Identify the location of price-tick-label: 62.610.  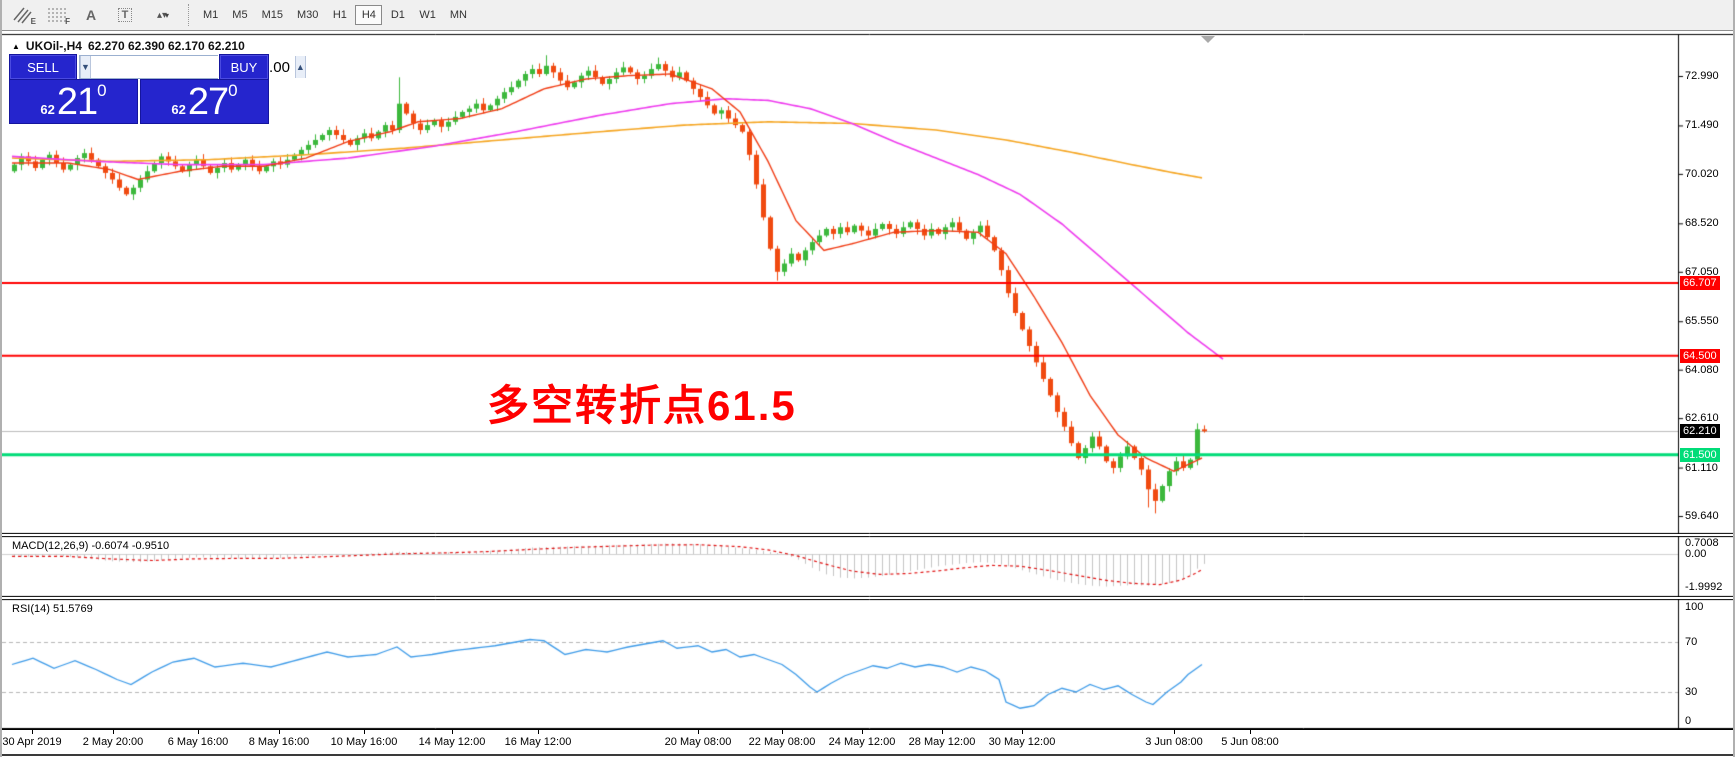
(1702, 418).